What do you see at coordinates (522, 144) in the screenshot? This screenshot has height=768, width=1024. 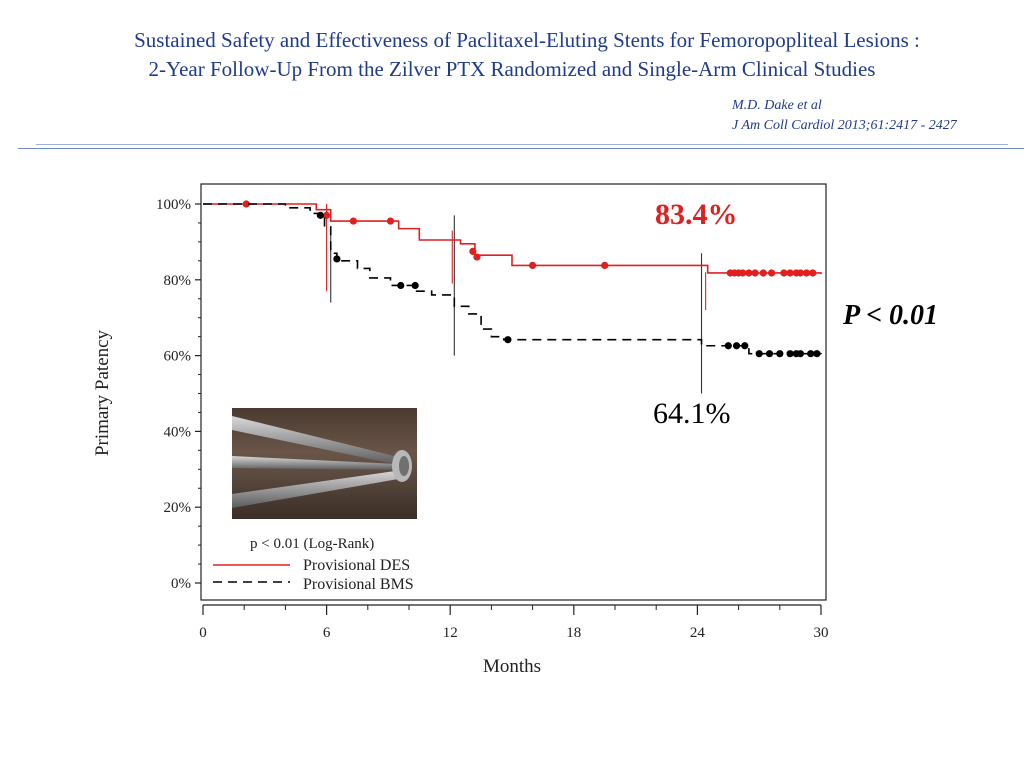 I see `header-rule` at bounding box center [522, 144].